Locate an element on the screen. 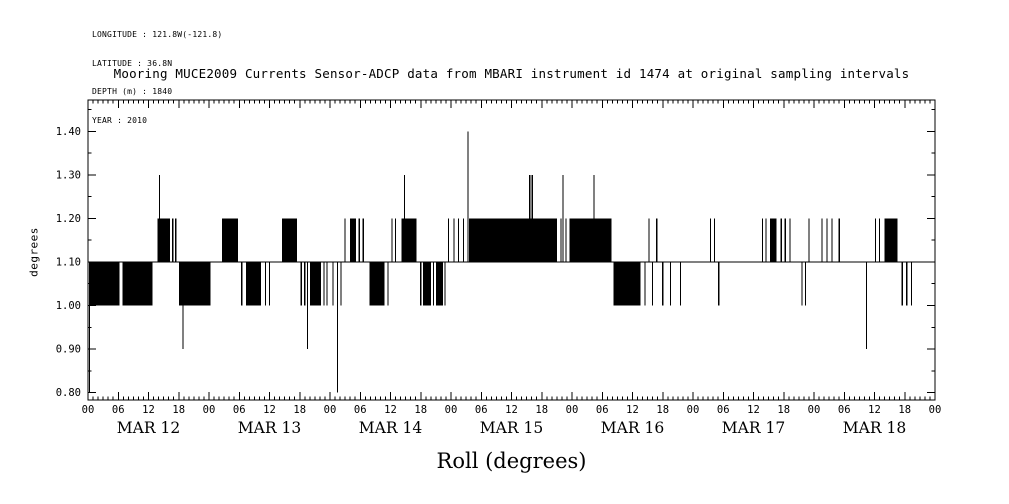 This screenshot has width=1009, height=504. svg-text: 1.10 is located at coordinates (68, 262).